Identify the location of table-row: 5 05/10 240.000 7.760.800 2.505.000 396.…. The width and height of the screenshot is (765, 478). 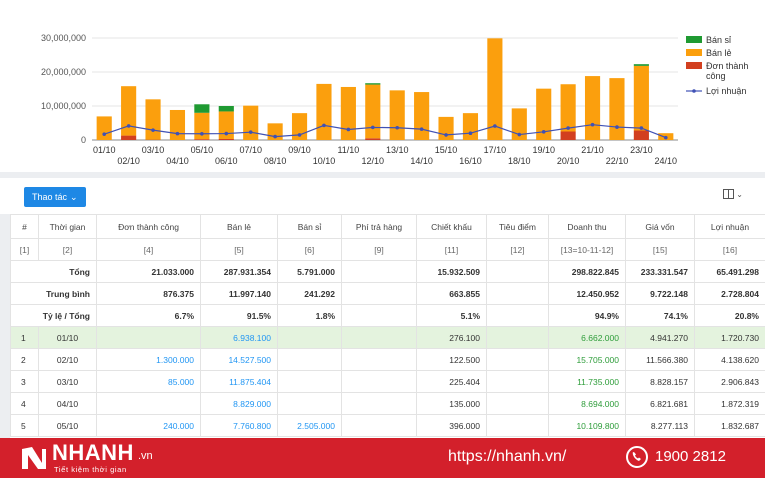
(387, 425).